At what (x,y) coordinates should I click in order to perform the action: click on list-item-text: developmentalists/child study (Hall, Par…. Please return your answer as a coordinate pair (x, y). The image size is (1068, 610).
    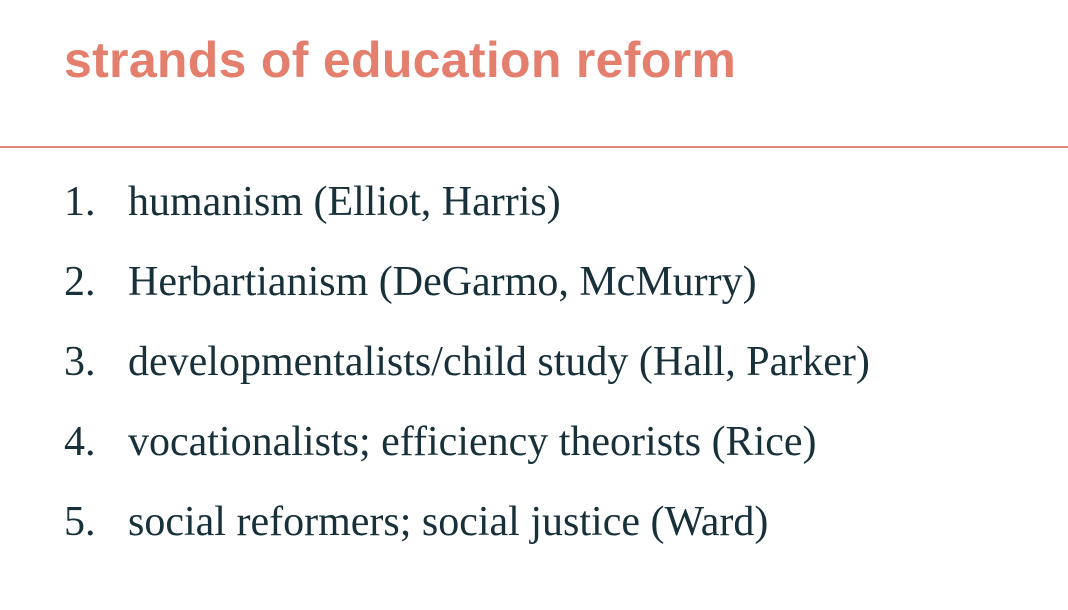
    Looking at the image, I should click on (499, 362).